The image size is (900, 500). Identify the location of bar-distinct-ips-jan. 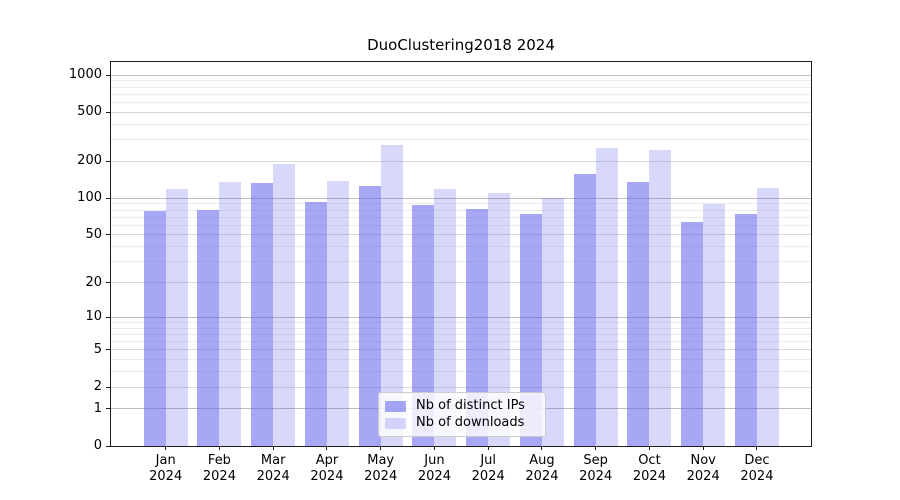
(154, 328).